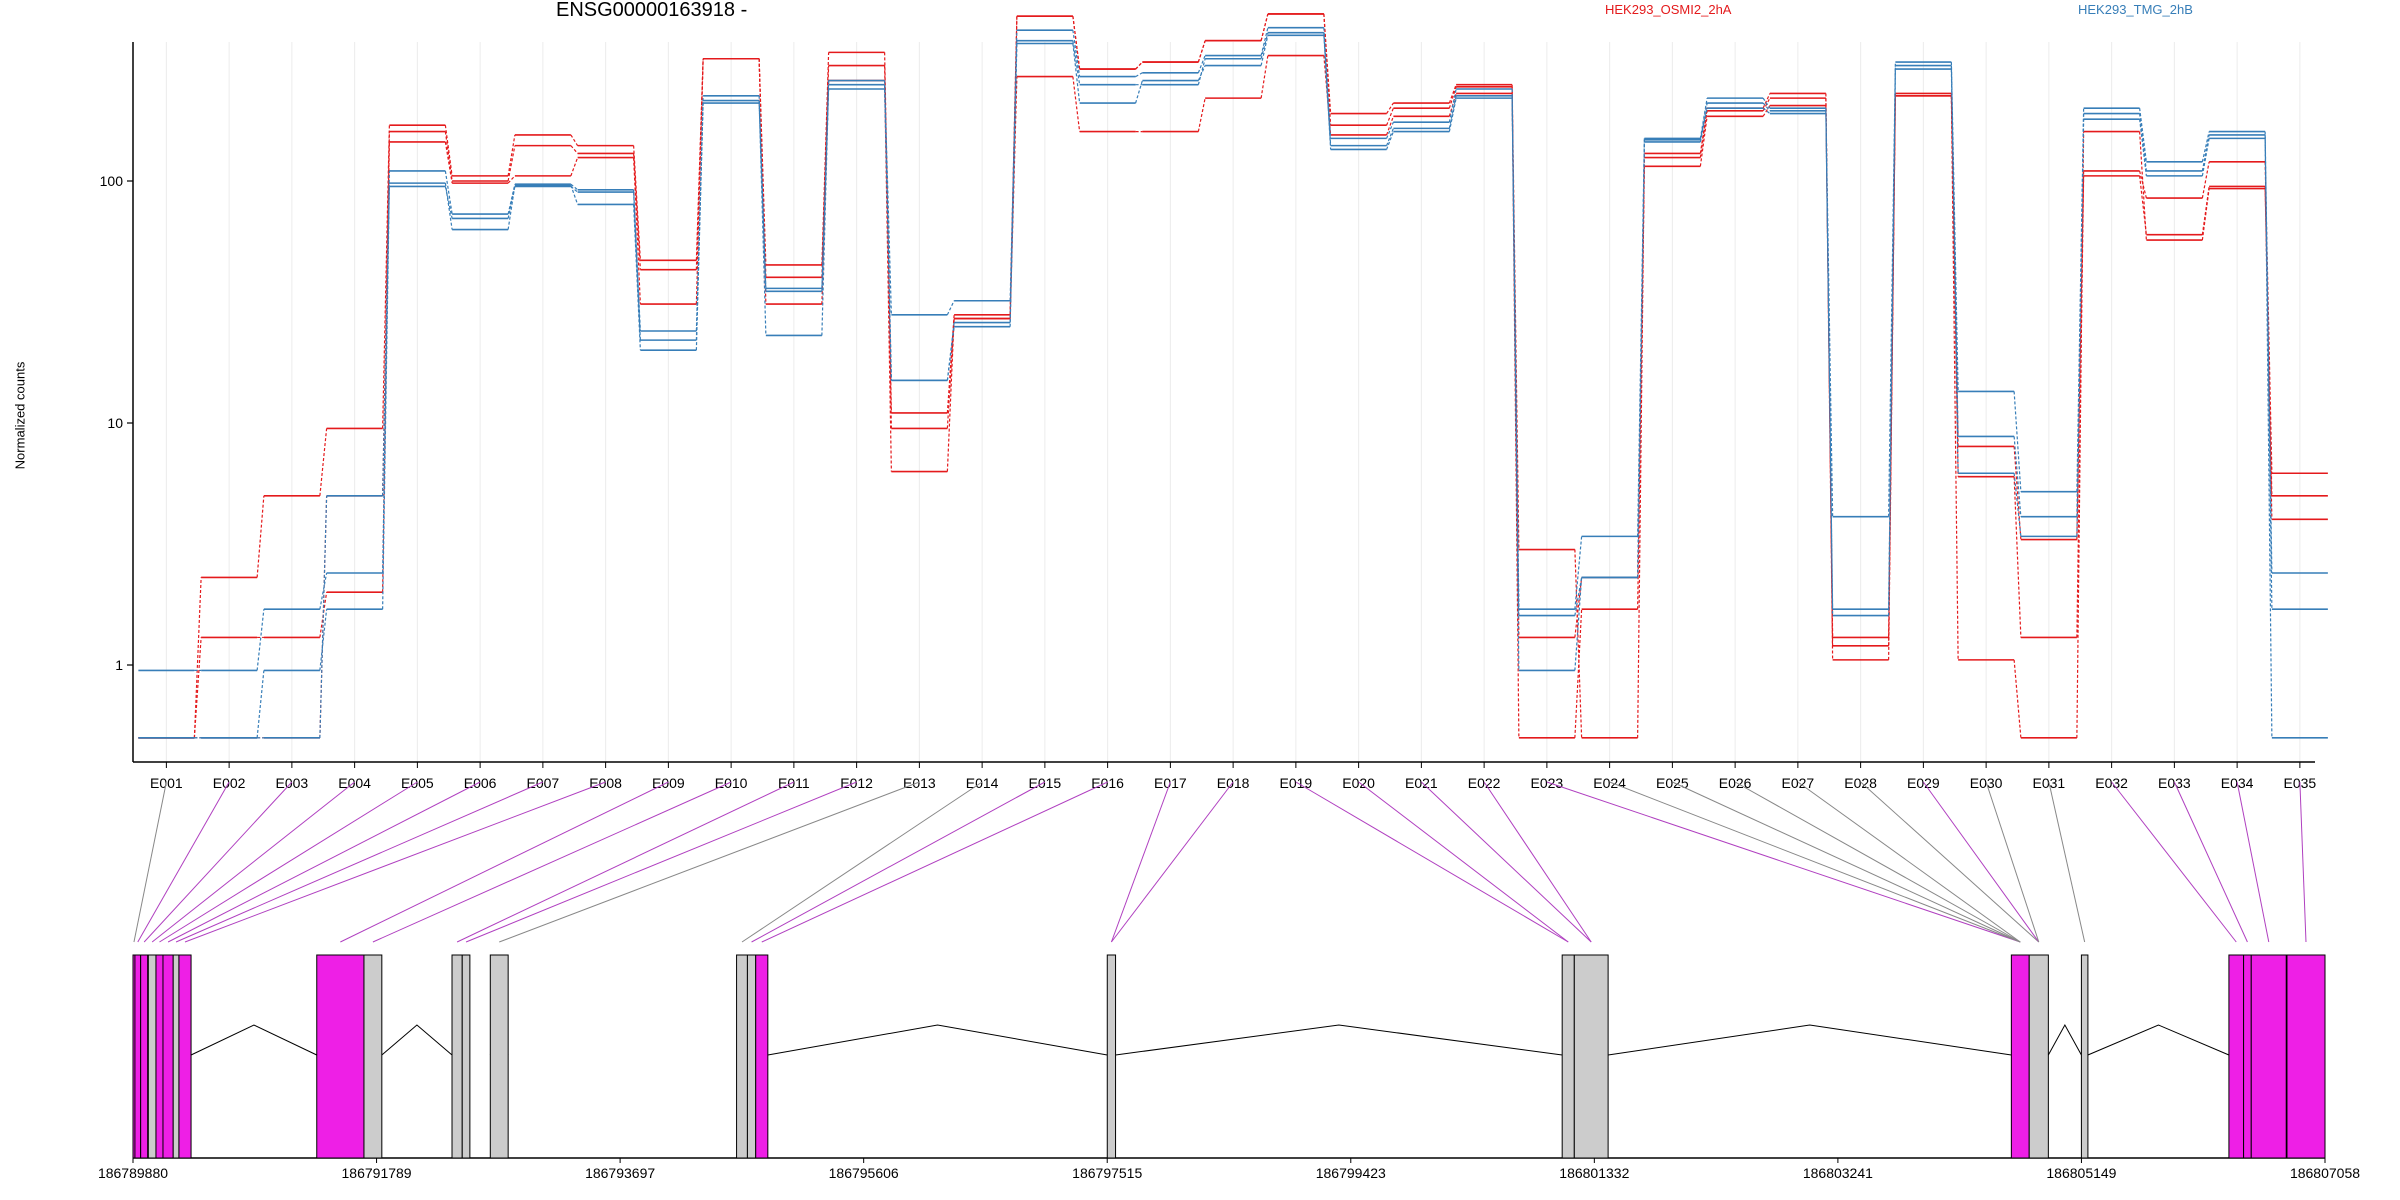 Image resolution: width=2400 pixels, height=1200 pixels. What do you see at coordinates (1668, 9) in the screenshot?
I see `legend-entry-osmi2: HEK293_OSMI2_2hA` at bounding box center [1668, 9].